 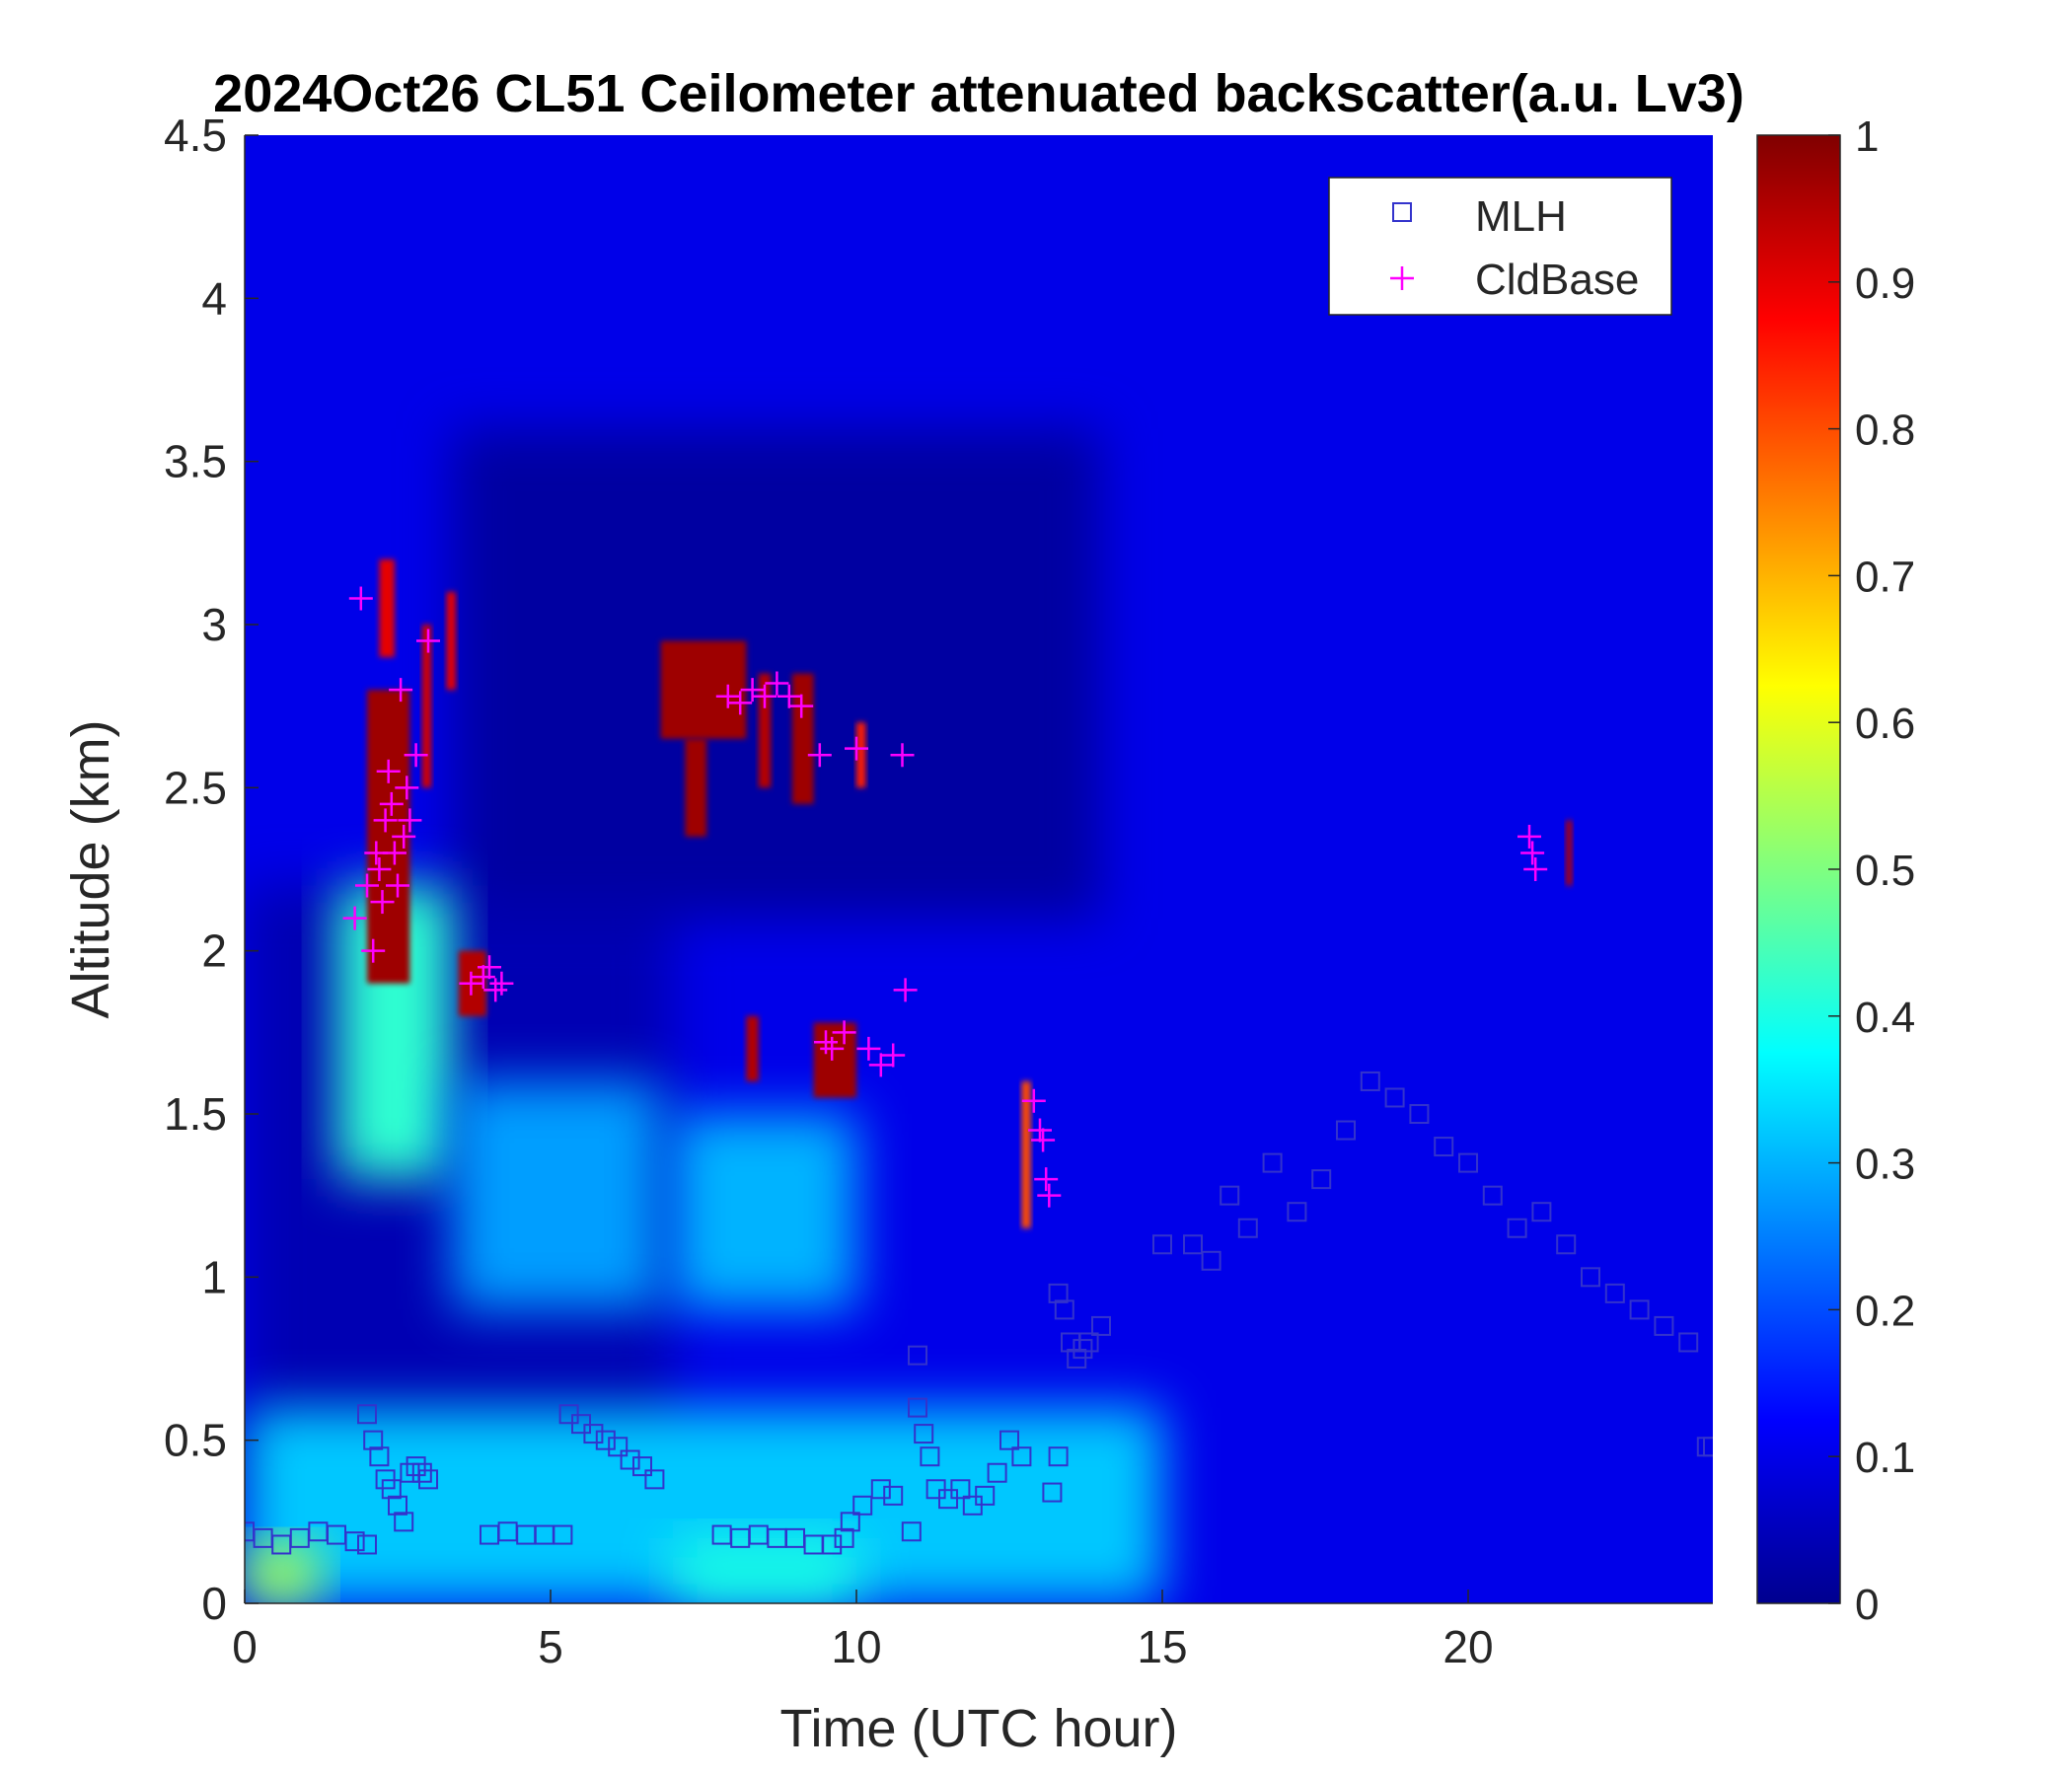 What do you see at coordinates (196, 788) in the screenshot?
I see `y-tick-label: 2.5` at bounding box center [196, 788].